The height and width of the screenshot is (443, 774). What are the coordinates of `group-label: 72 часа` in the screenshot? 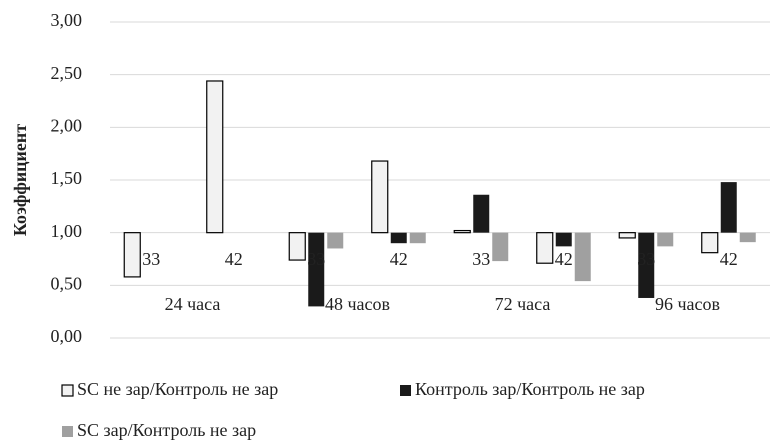 It's located at (523, 304).